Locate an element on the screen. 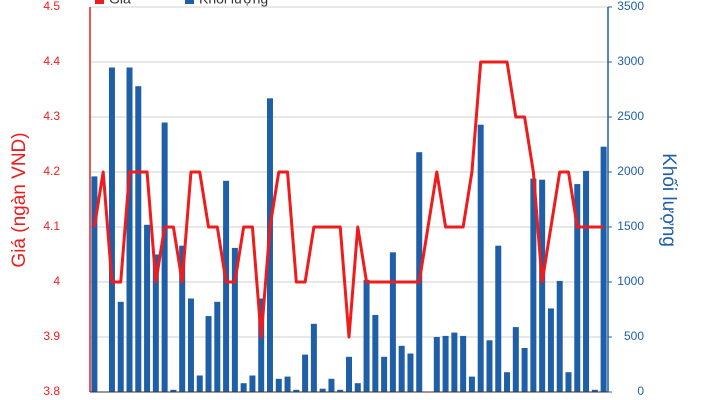 The width and height of the screenshot is (710, 400). y2-tick-label: 500 is located at coordinates (634, 336).